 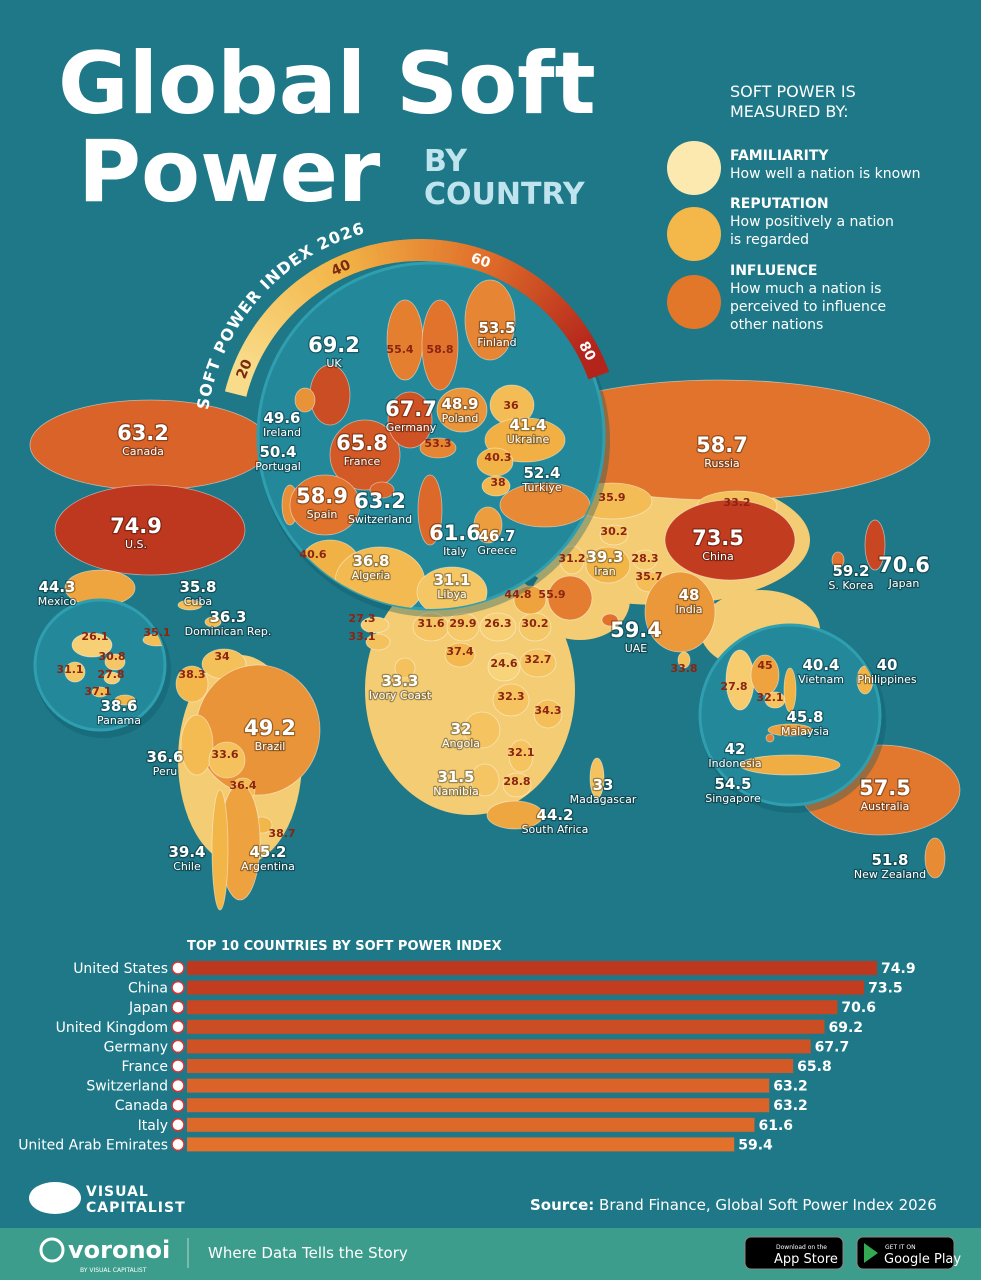 I want to click on value-label: 45.8, so click(x=804, y=717).